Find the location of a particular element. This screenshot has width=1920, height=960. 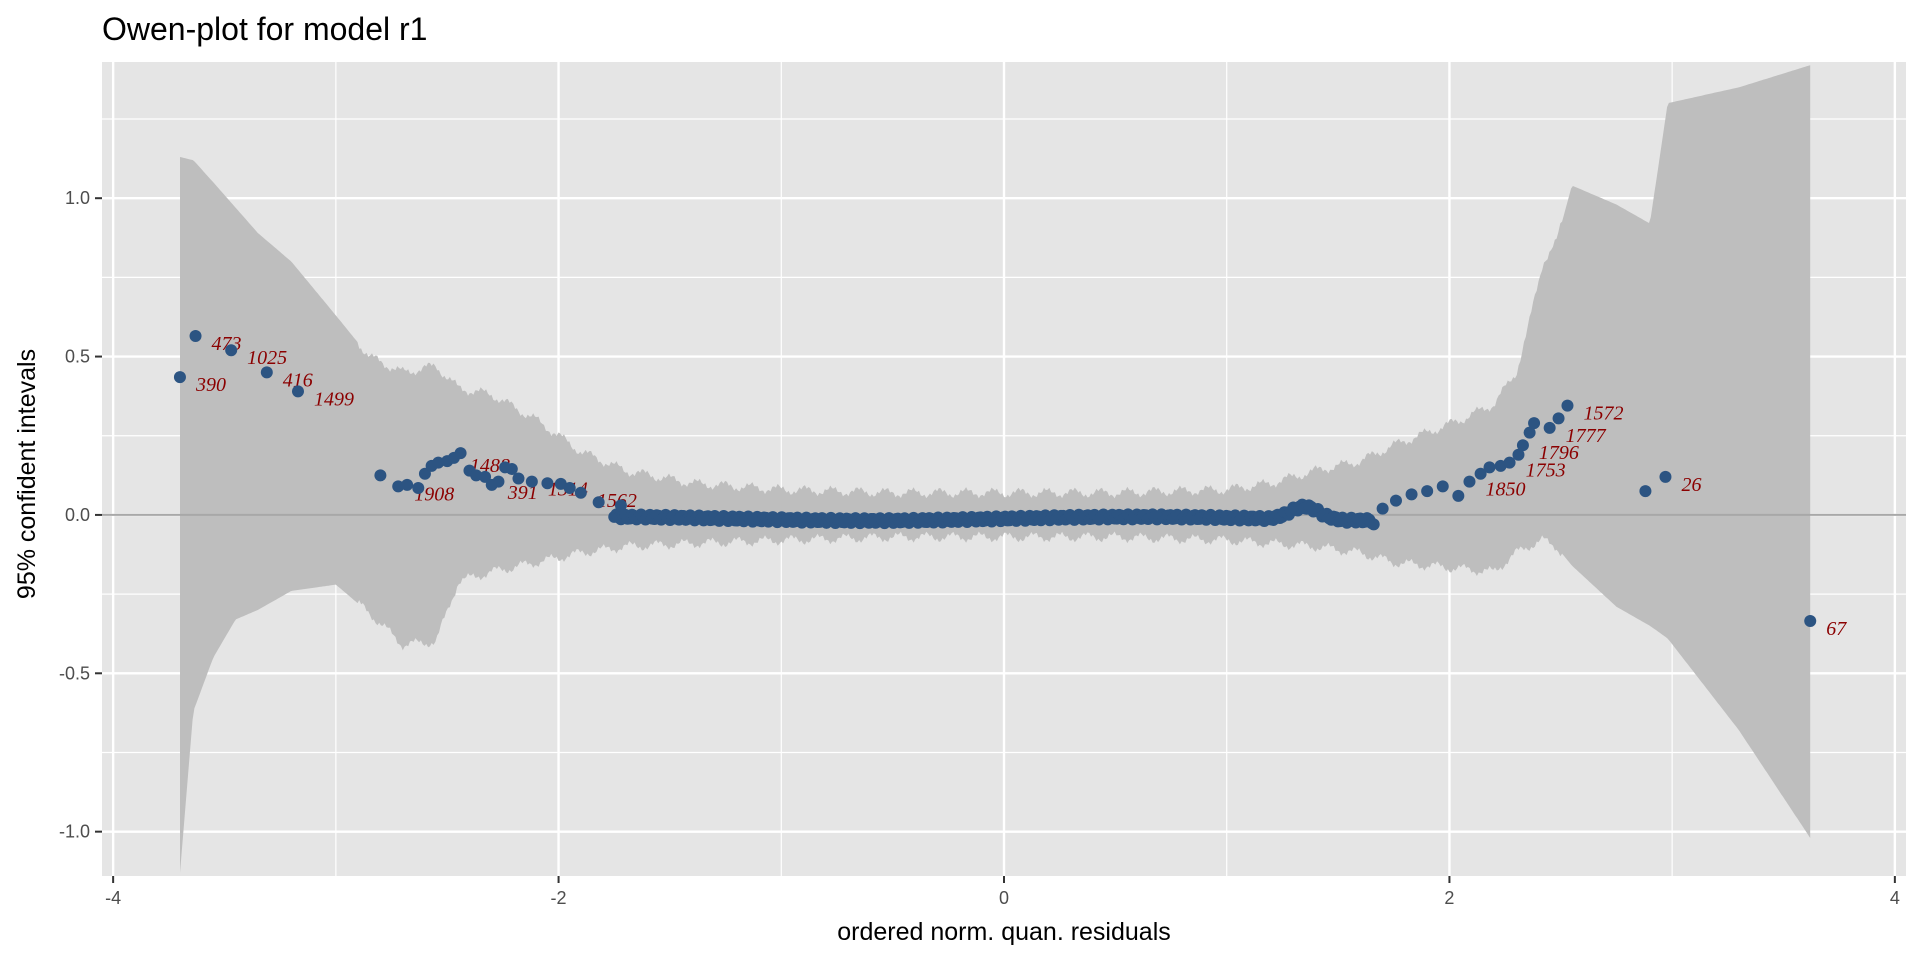

point-label: 1777 is located at coordinates (1586, 436).